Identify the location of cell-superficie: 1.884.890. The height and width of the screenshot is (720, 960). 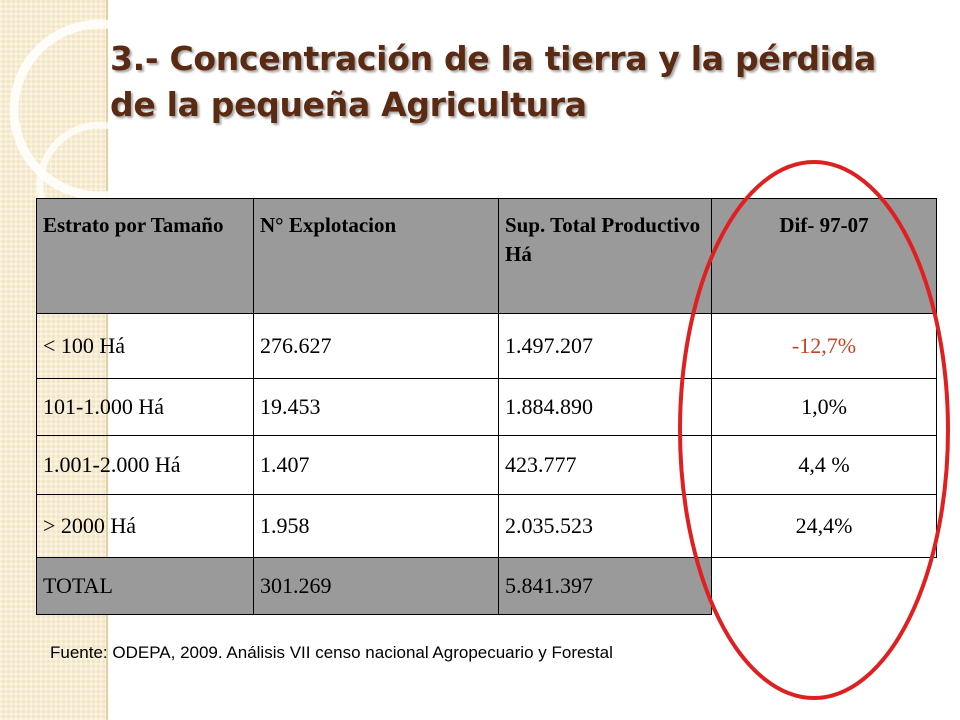
(605, 407).